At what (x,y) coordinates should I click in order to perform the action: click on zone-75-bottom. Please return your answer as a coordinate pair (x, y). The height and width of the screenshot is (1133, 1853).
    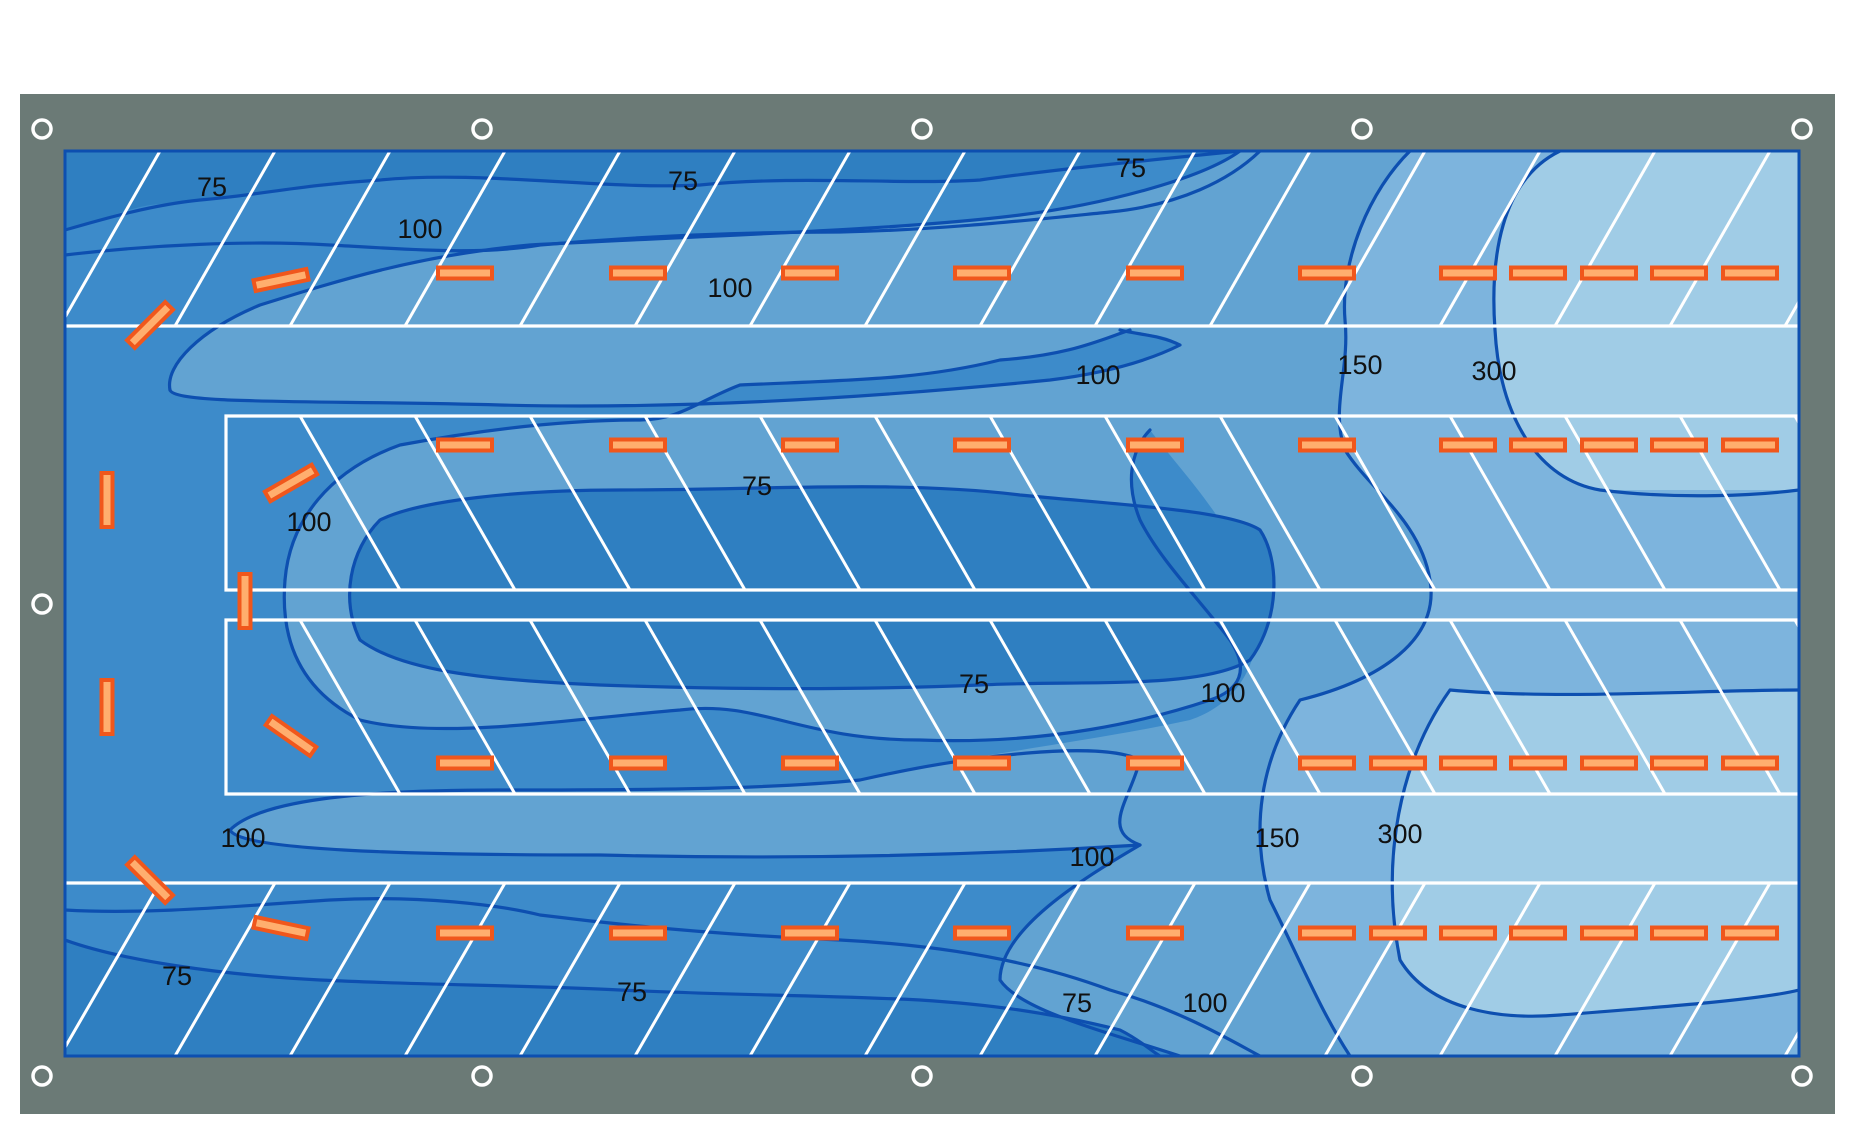
    Looking at the image, I should click on (612, 998).